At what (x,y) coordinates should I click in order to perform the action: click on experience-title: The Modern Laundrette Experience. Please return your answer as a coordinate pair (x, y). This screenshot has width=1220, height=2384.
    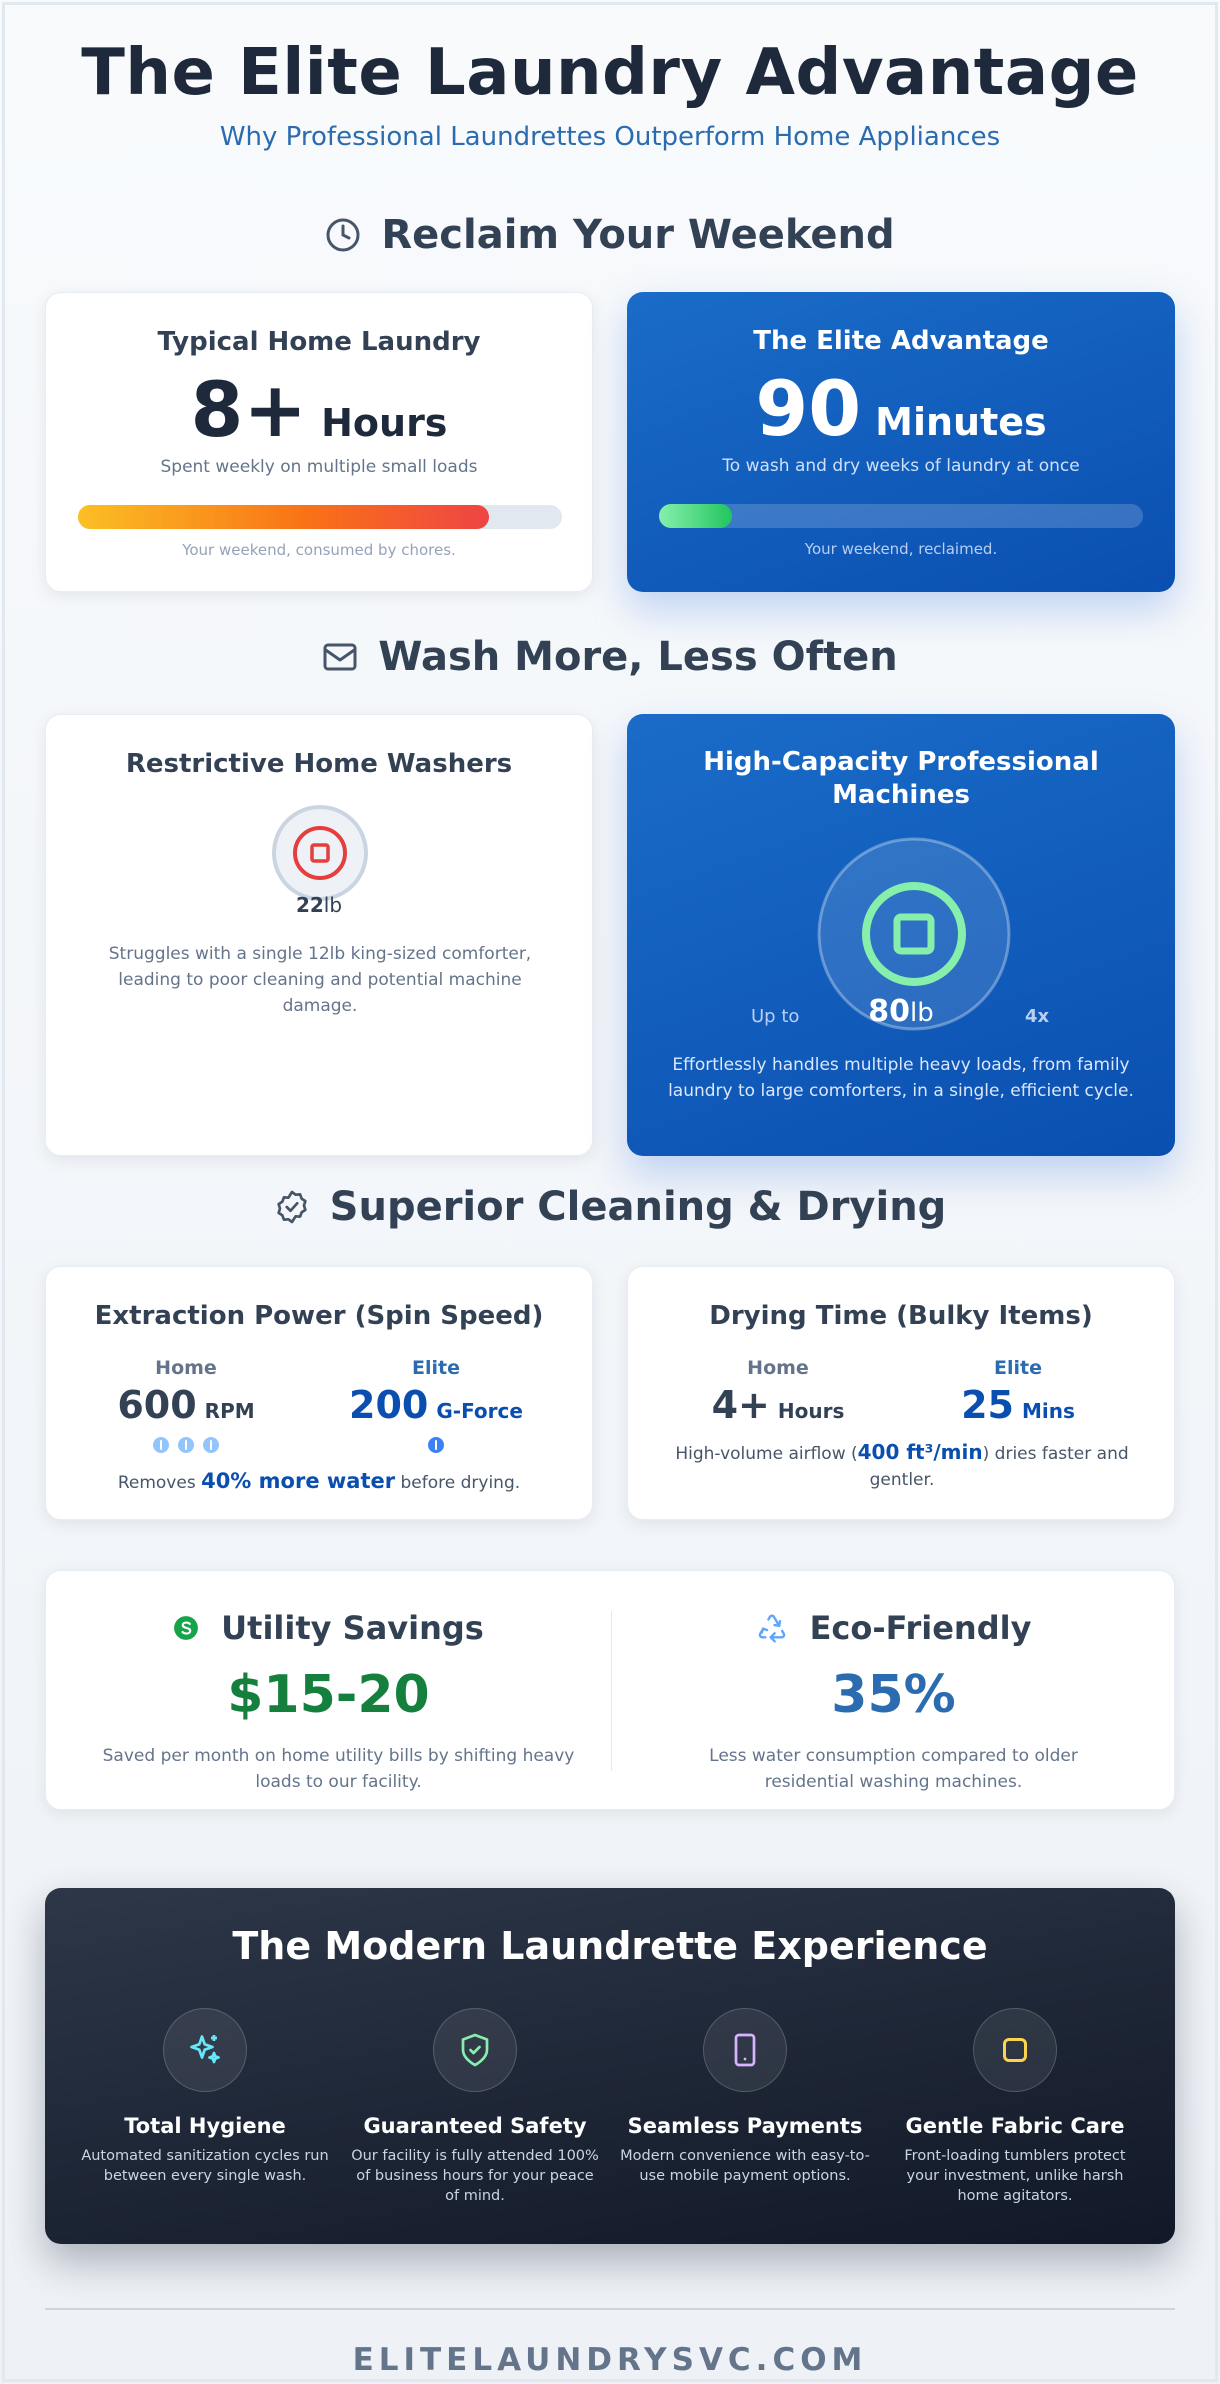
    Looking at the image, I should click on (610, 1946).